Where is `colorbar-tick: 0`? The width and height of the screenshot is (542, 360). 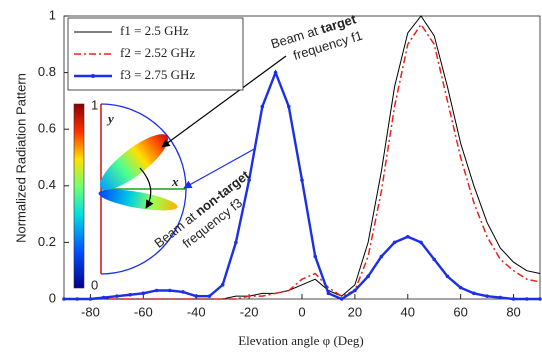
colorbar-tick: 0 is located at coordinates (94, 284).